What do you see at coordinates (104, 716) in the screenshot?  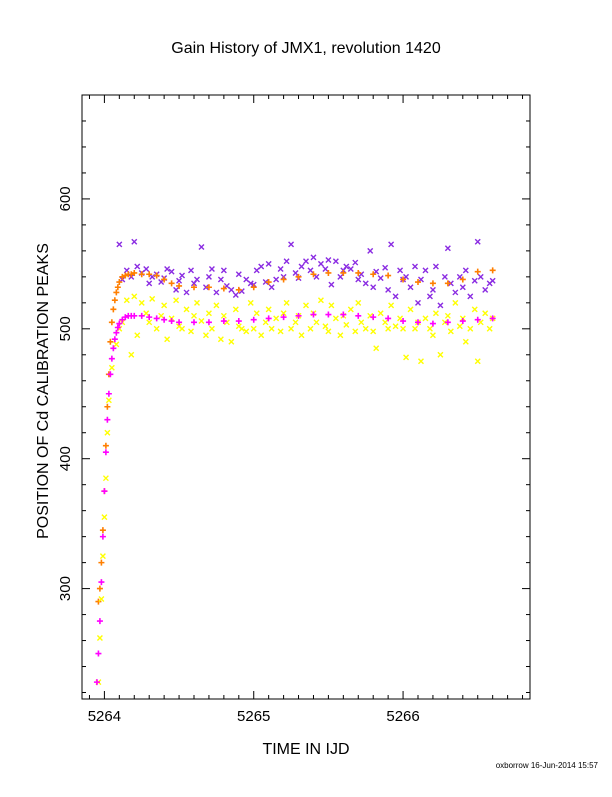 I see `x-tick-label: 5264` at bounding box center [104, 716].